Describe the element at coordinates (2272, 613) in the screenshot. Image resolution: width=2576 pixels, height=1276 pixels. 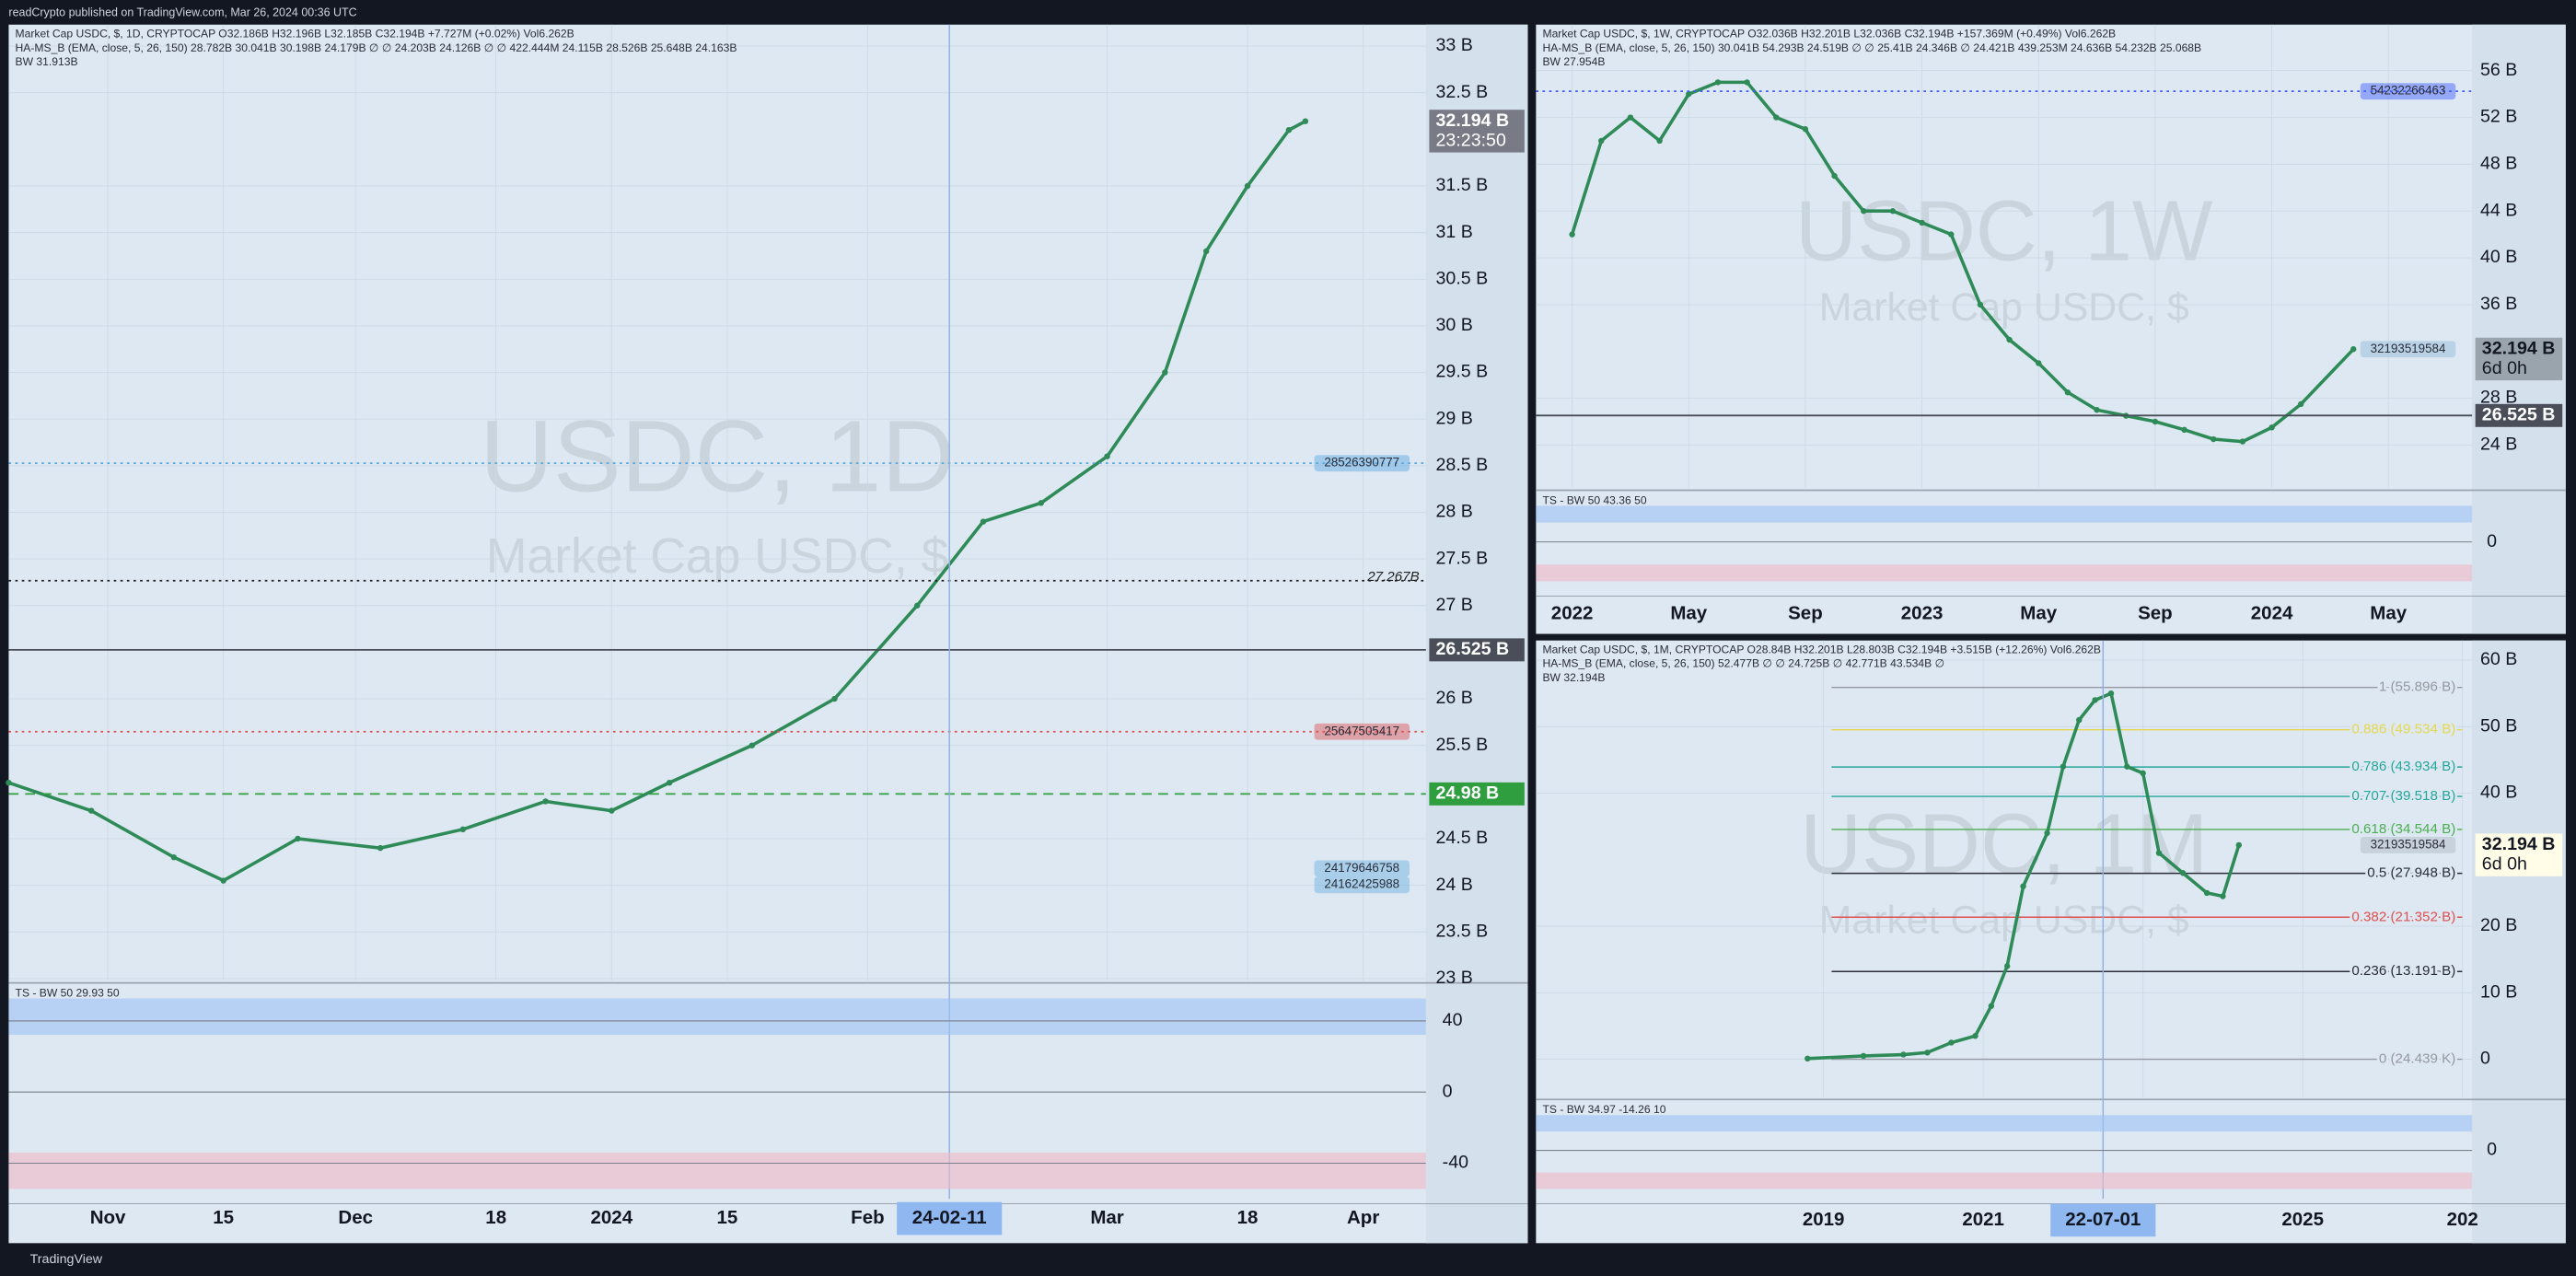
I see `x-tick-label: 2024` at that location.